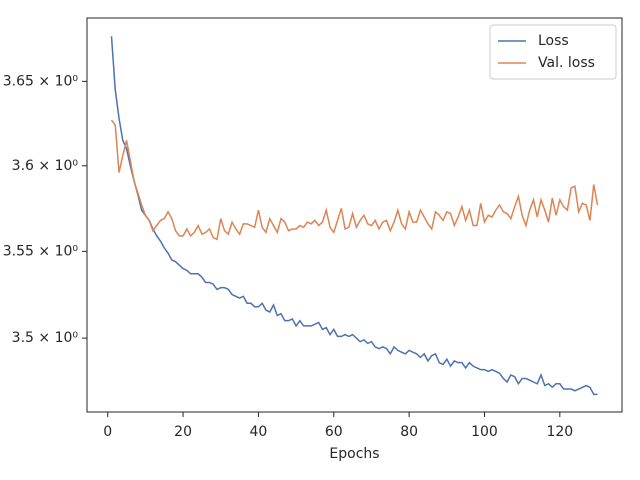 The height and width of the screenshot is (480, 640). Describe the element at coordinates (553, 52) in the screenshot. I see `legend-box` at that location.